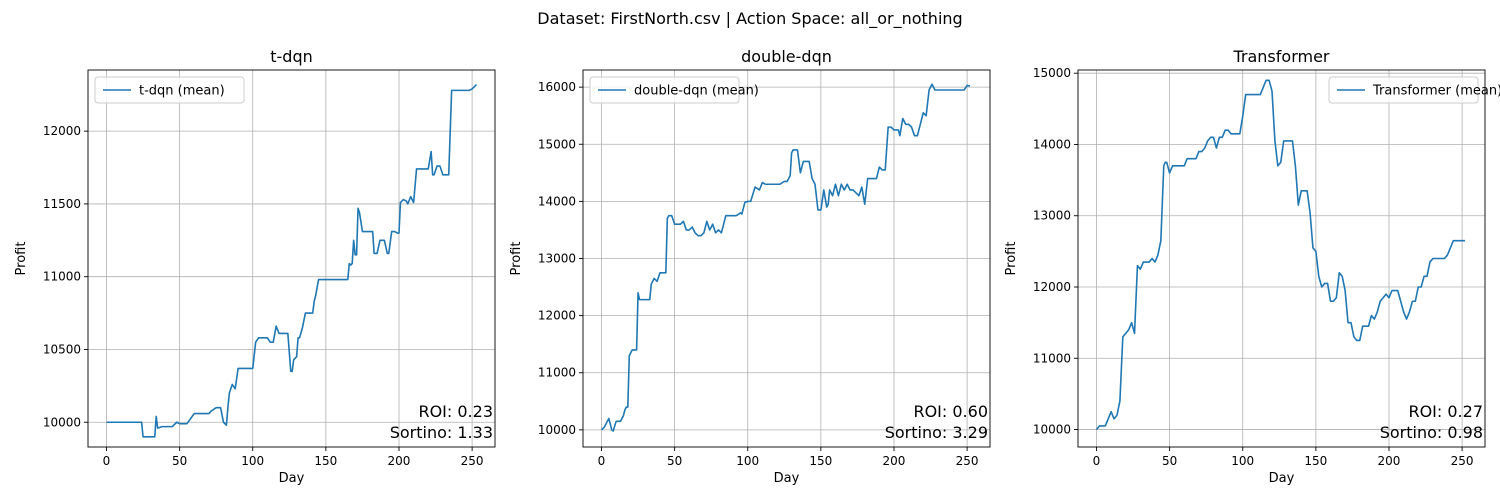 Image resolution: width=1500 pixels, height=504 pixels. I want to click on sortino-annotation: Sortino: 3.29, so click(936, 432).